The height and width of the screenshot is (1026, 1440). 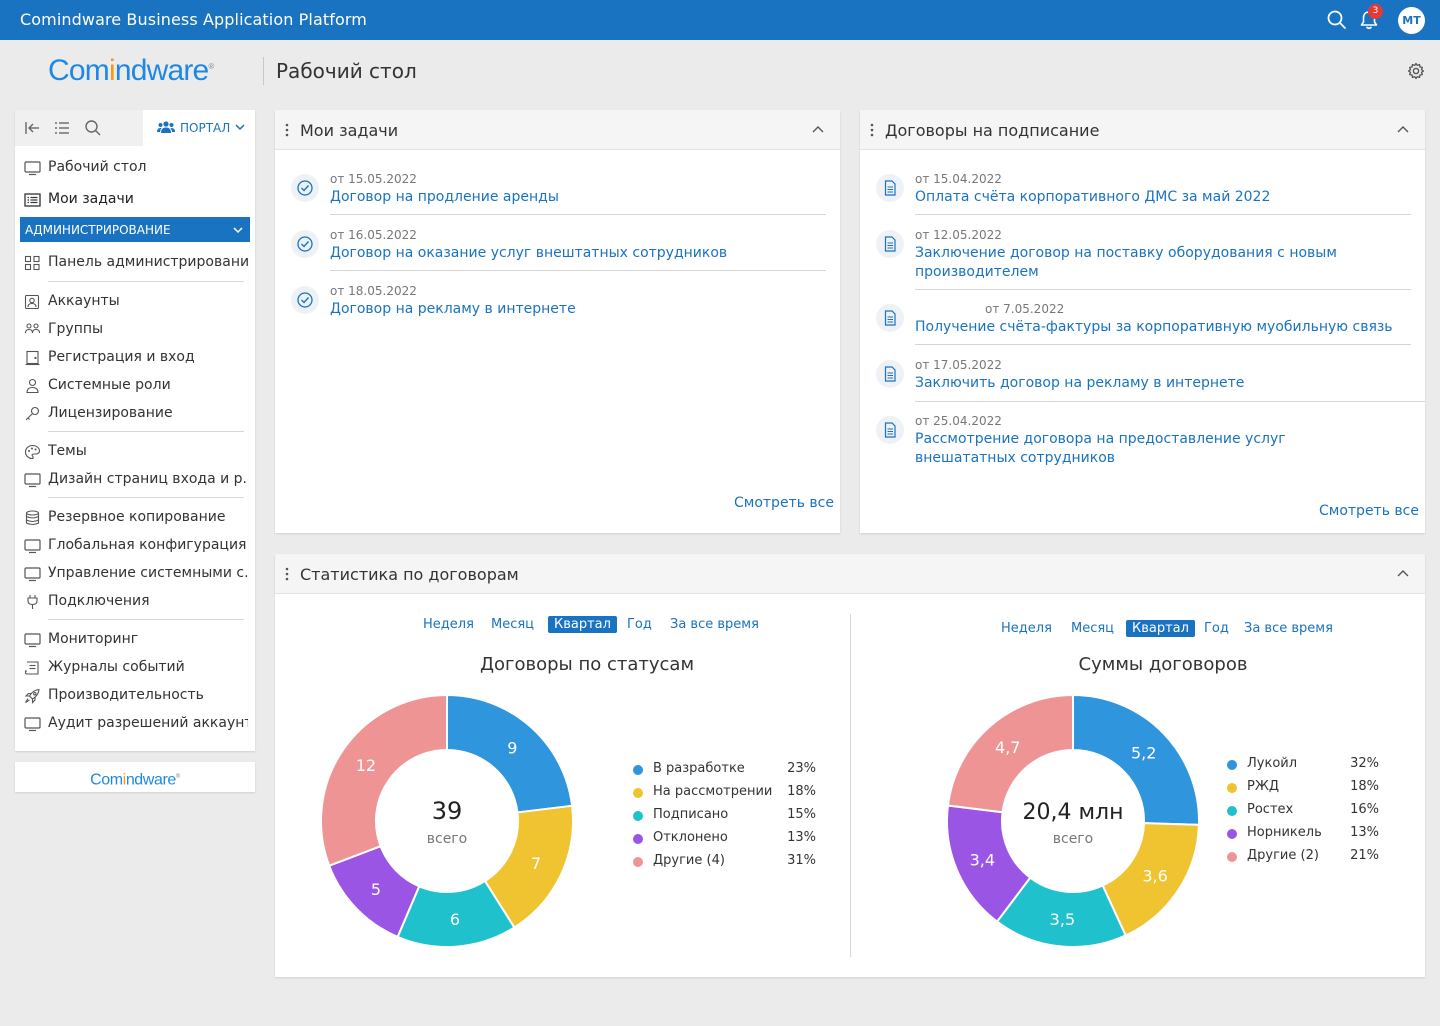 I want to click on legend-item: Другие (2) 21%, so click(x=1307, y=857).